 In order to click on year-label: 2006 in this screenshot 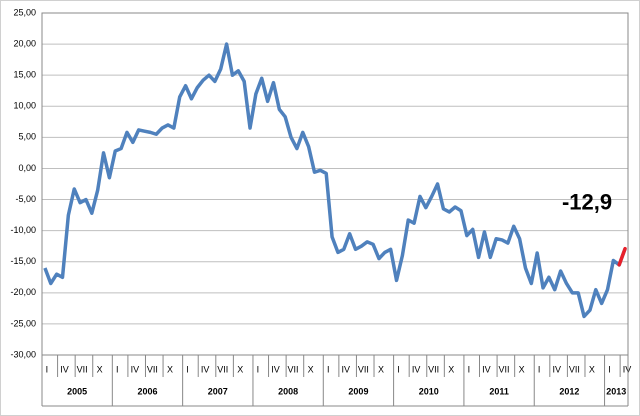, I will do `click(147, 391)`.